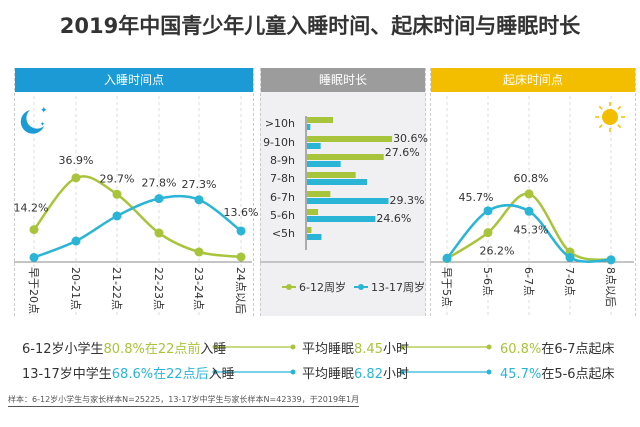 Image resolution: width=640 pixels, height=427 pixels. Describe the element at coordinates (279, 142) in the screenshot. I see `y-tick-label: 9-10h` at that location.